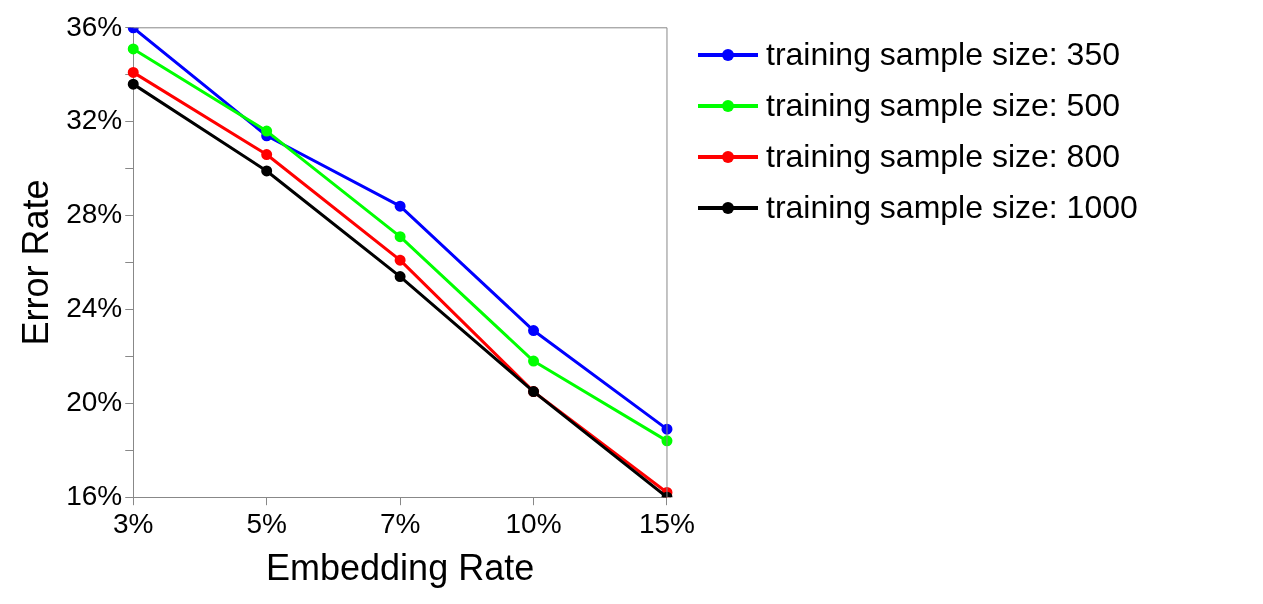 The height and width of the screenshot is (604, 1263). I want to click on y-axis-title: Error Rate, so click(35, 262).